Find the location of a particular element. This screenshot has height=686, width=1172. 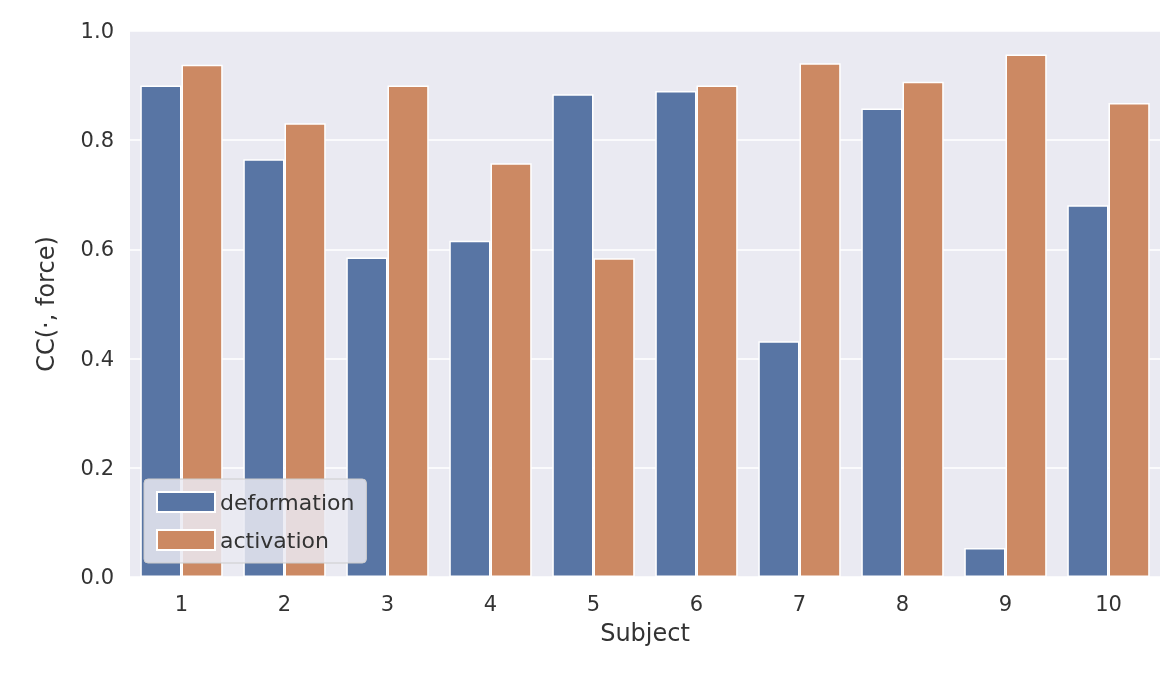

x-tick-label: 8 is located at coordinates (902, 603).